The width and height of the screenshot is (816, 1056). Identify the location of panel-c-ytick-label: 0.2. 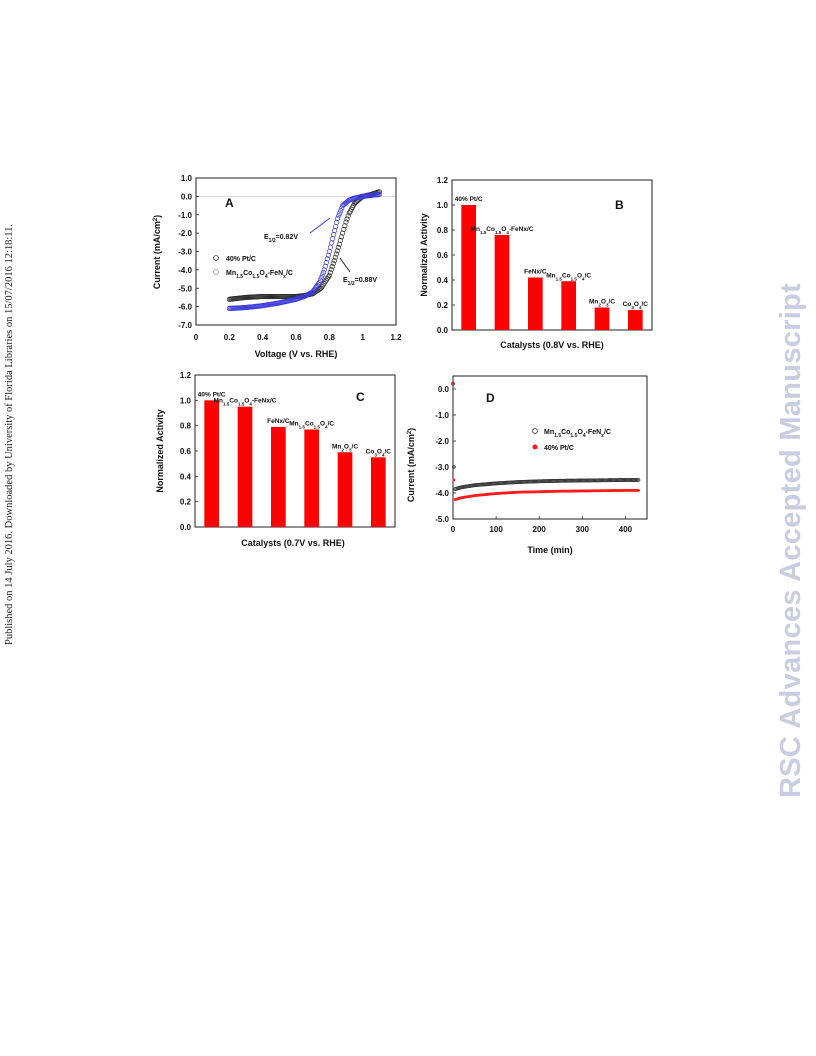
(186, 502).